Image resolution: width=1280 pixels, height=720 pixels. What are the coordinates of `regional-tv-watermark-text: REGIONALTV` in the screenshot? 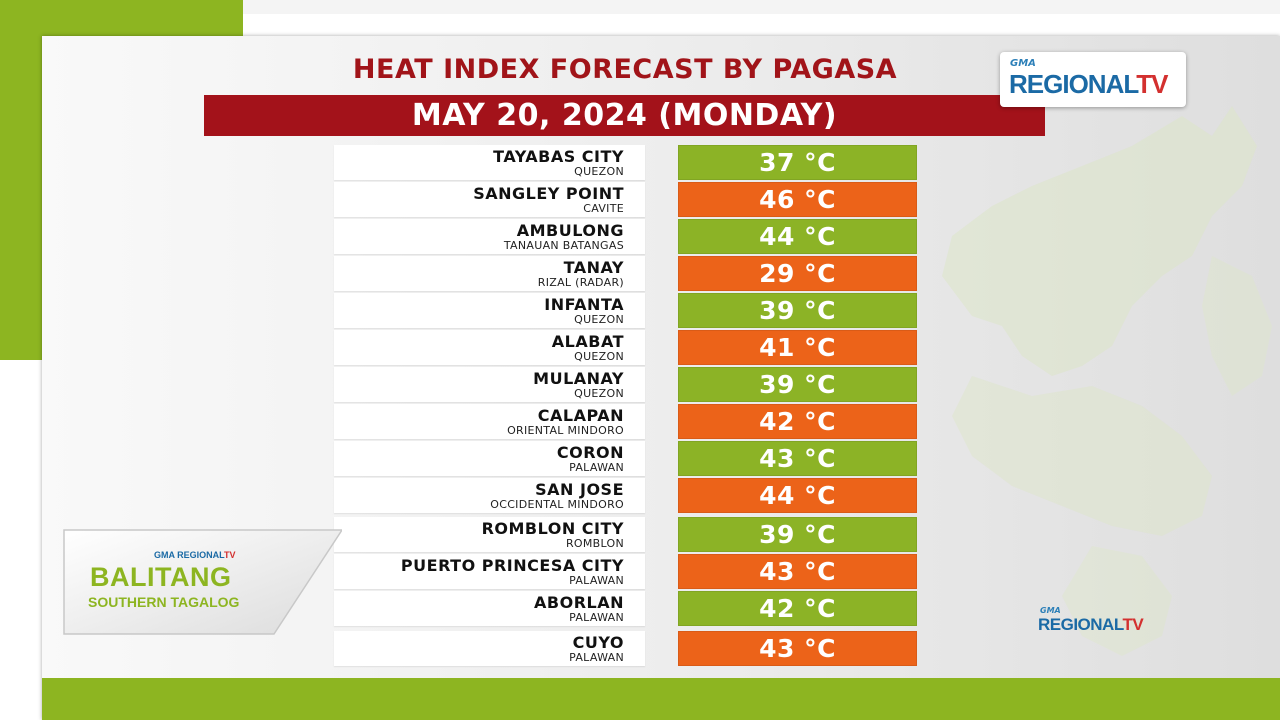 It's located at (1091, 625).